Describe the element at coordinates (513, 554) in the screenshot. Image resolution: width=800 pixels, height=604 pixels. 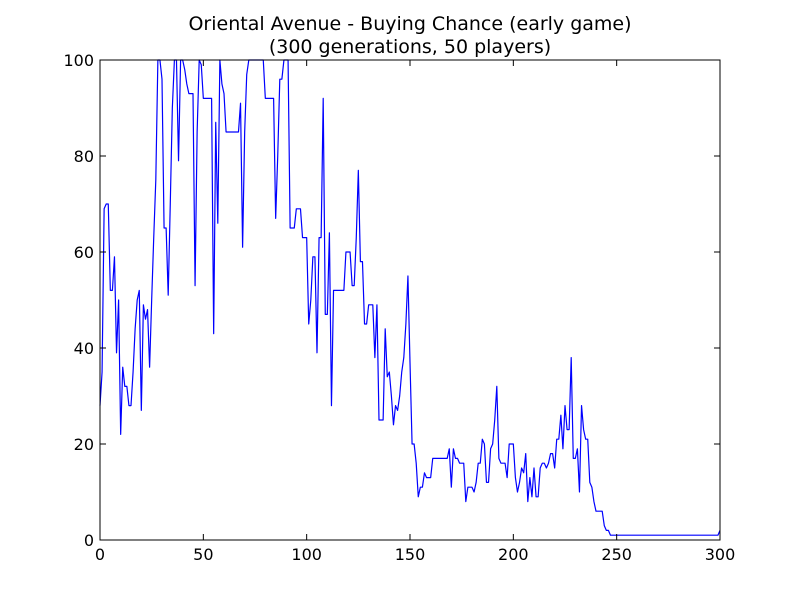
I see `x-tick-label: 200` at that location.